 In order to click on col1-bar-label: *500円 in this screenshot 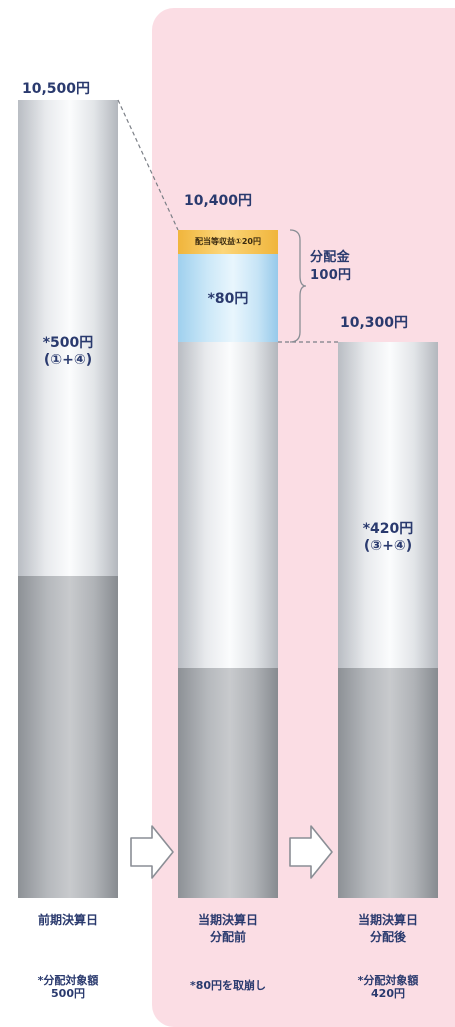, I will do `click(68, 343)`.